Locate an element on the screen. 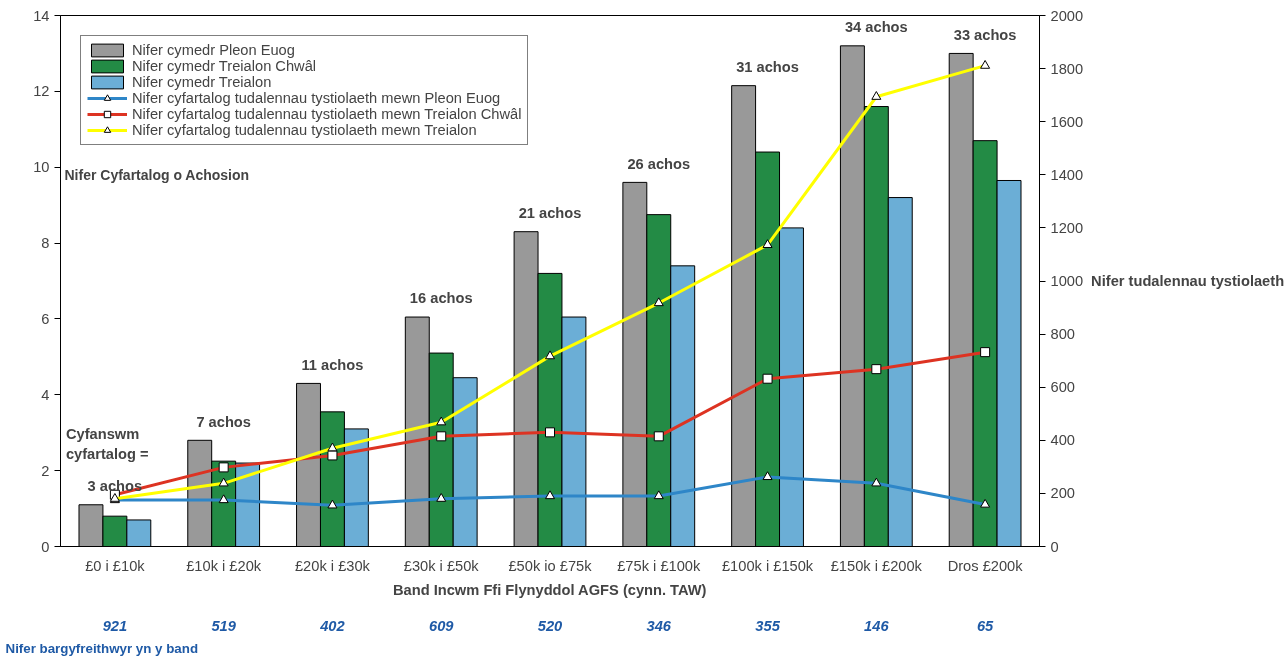 The width and height of the screenshot is (1287, 660). annotation: 26 achos is located at coordinates (659, 163).